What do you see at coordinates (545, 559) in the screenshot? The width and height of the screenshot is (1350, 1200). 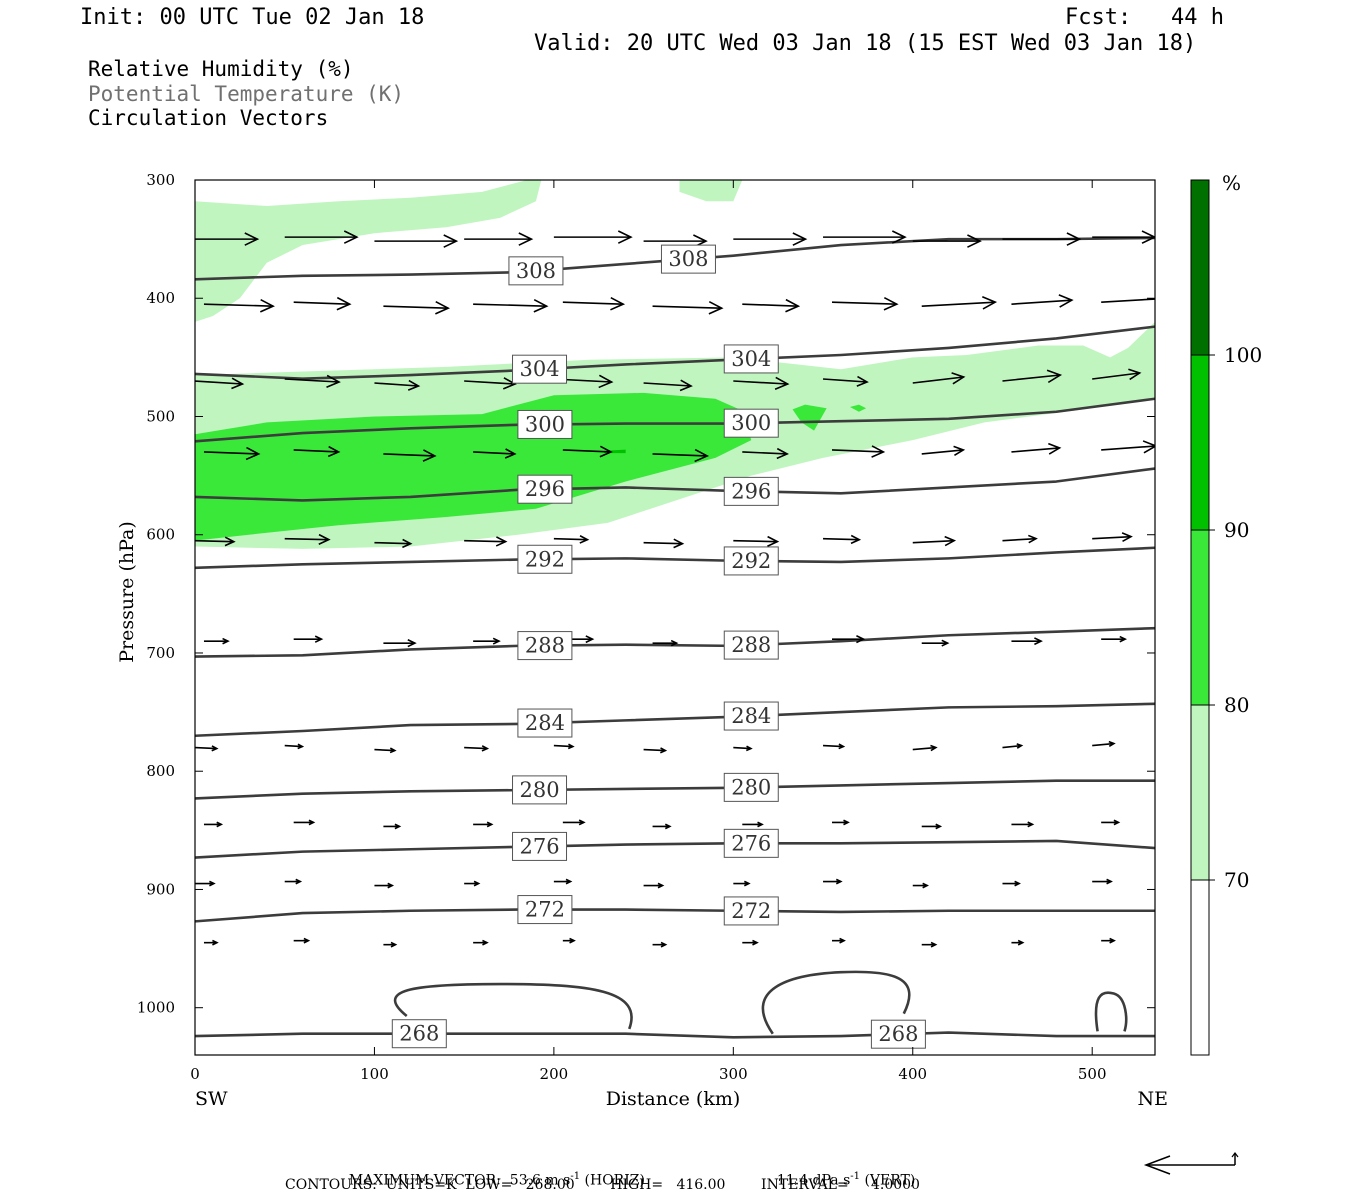 I see `contour-label-292: 292` at bounding box center [545, 559].